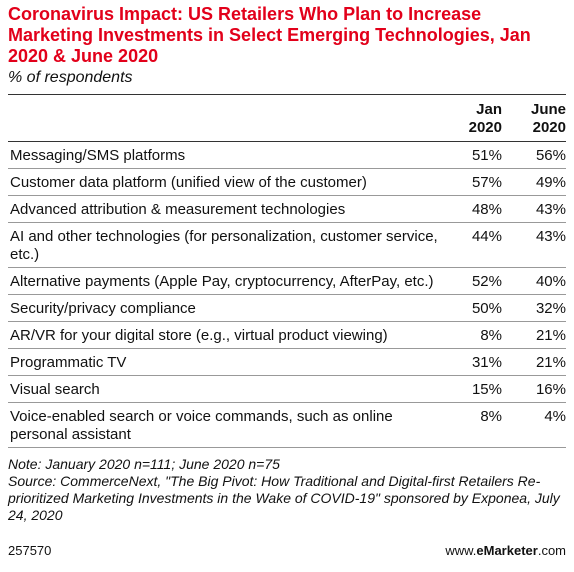 This screenshot has width=574, height=572. Describe the element at coordinates (550, 182) in the screenshot. I see `value-june-2020: 49%` at that location.